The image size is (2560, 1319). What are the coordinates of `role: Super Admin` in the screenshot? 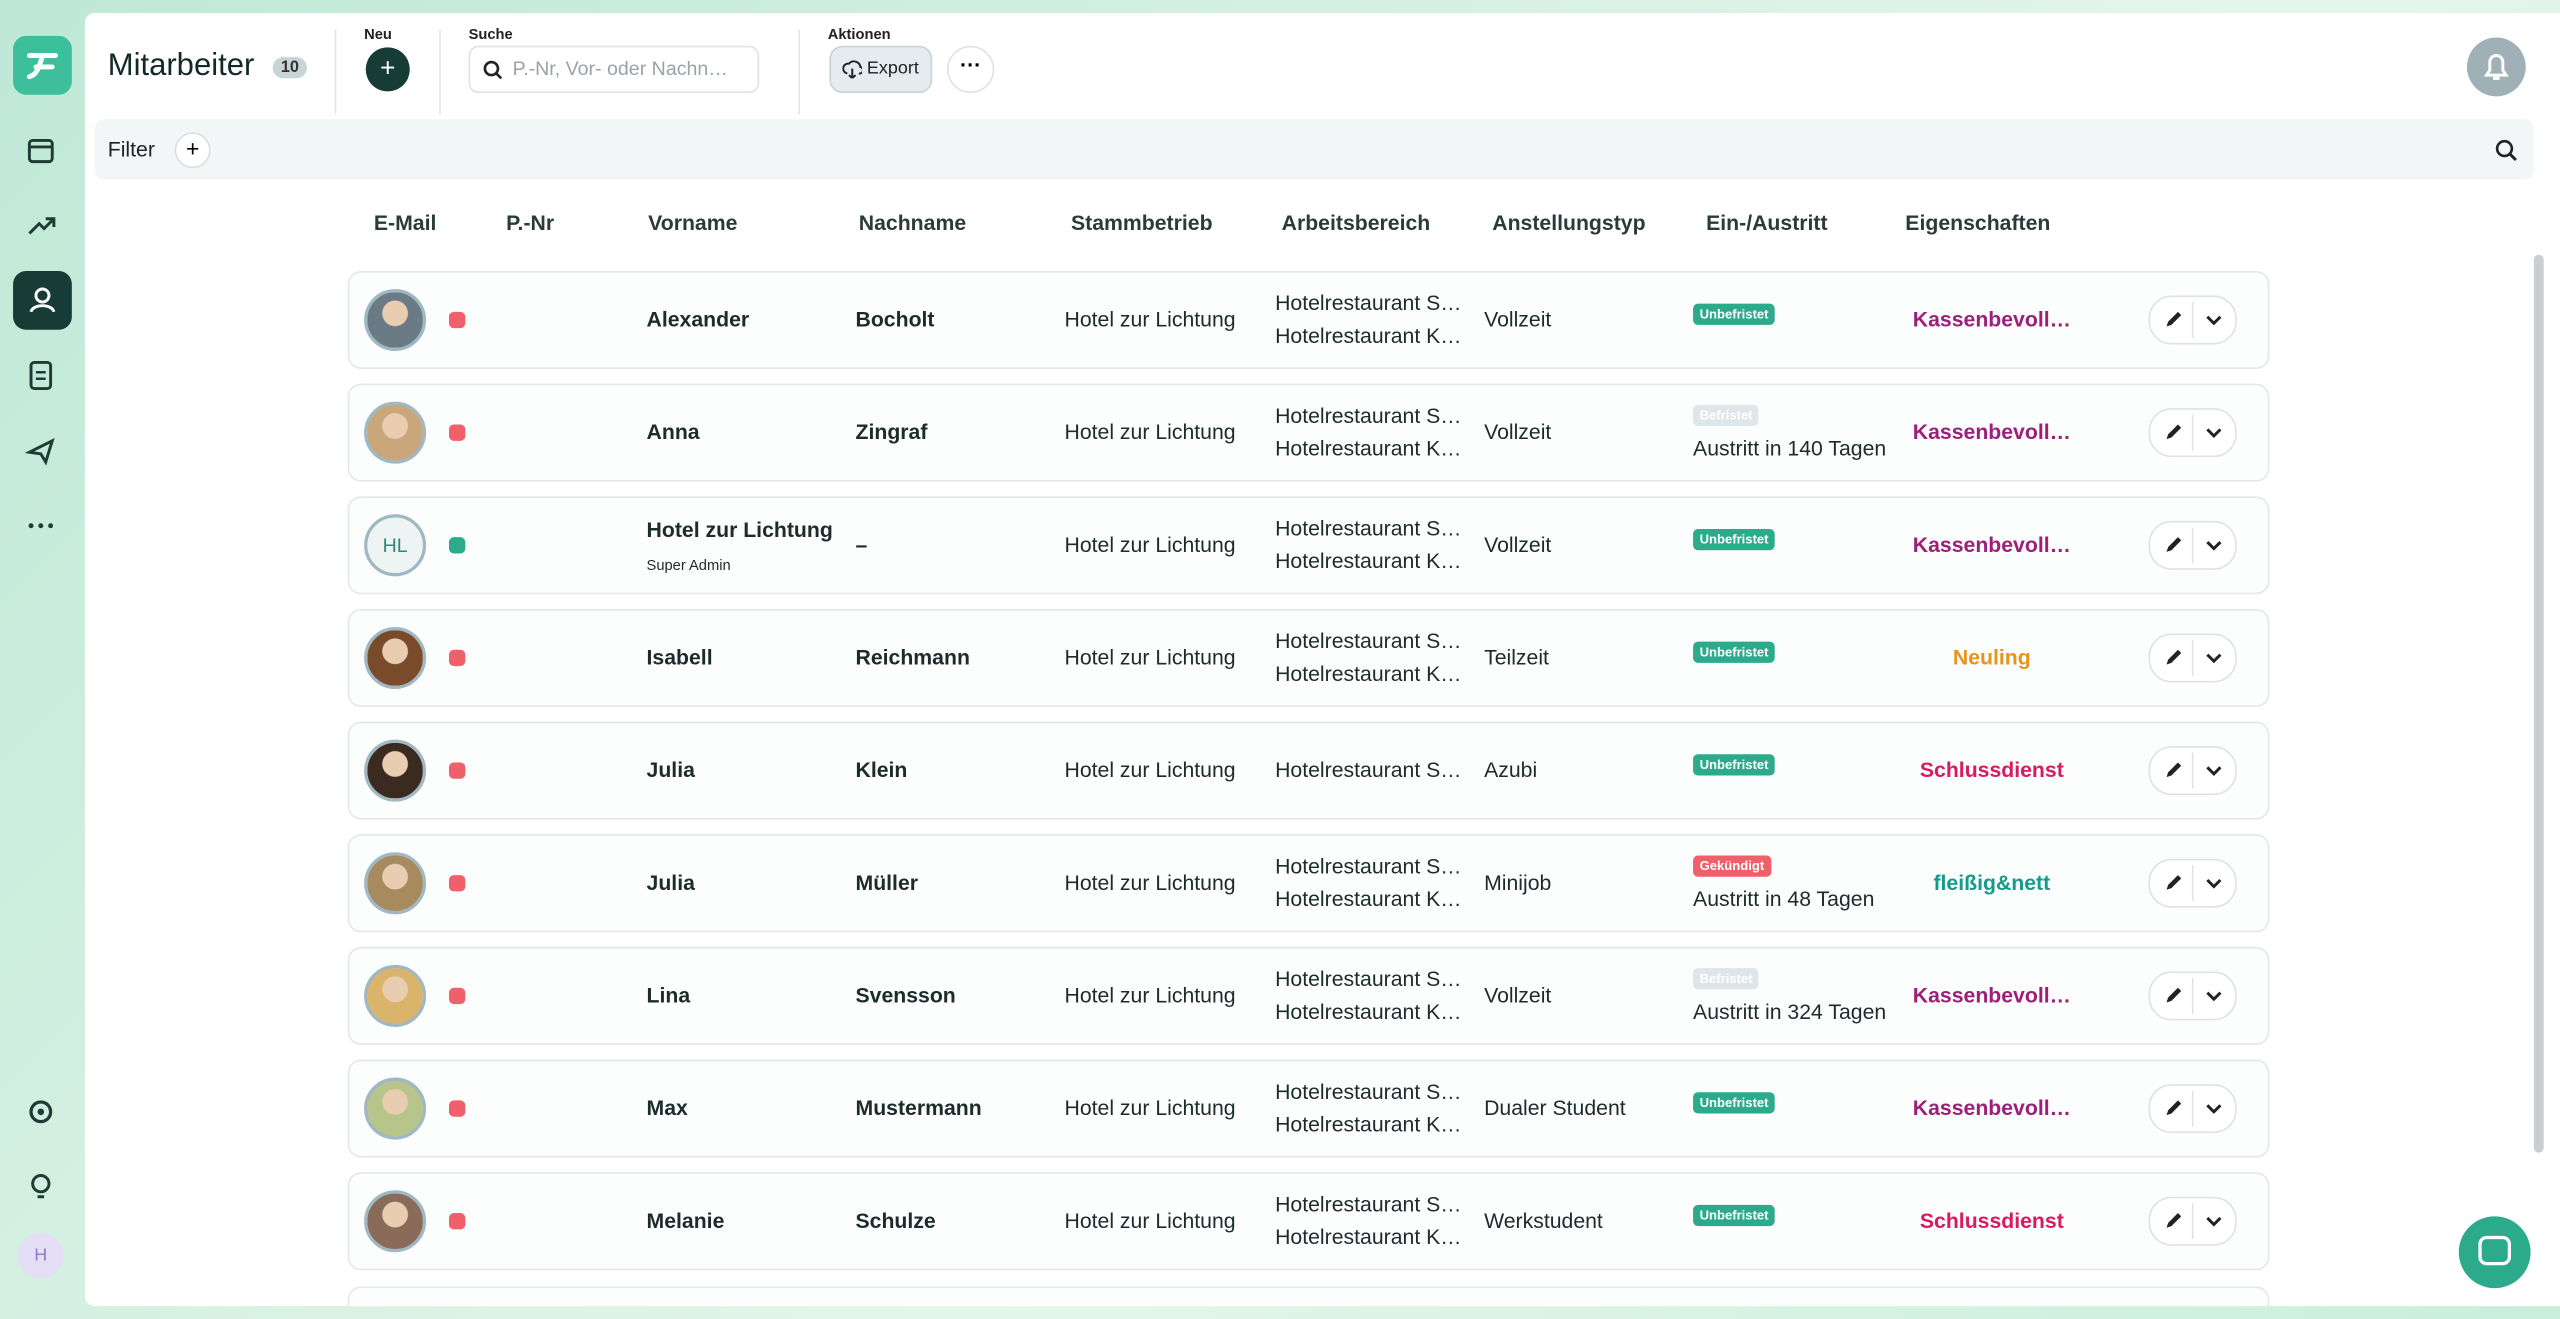 It's located at (688, 565).